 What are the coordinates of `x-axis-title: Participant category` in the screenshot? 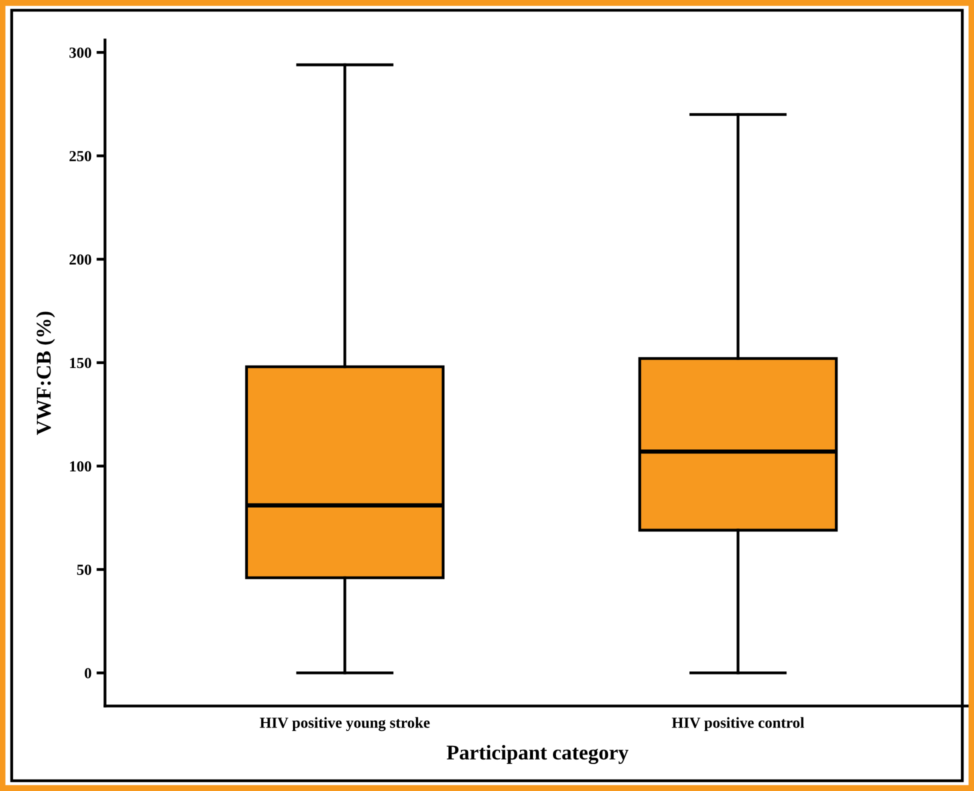 It's located at (537, 754).